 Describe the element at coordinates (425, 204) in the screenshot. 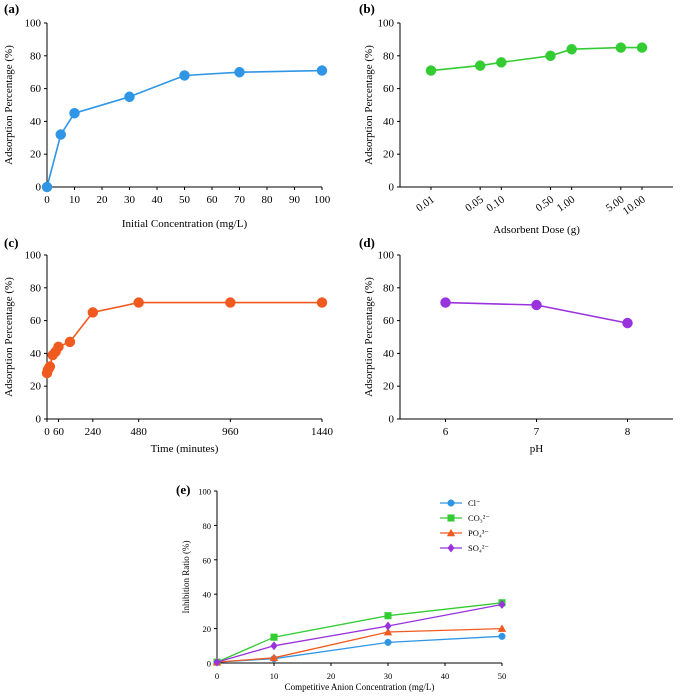

I see `x-tick-label: 0.01` at that location.